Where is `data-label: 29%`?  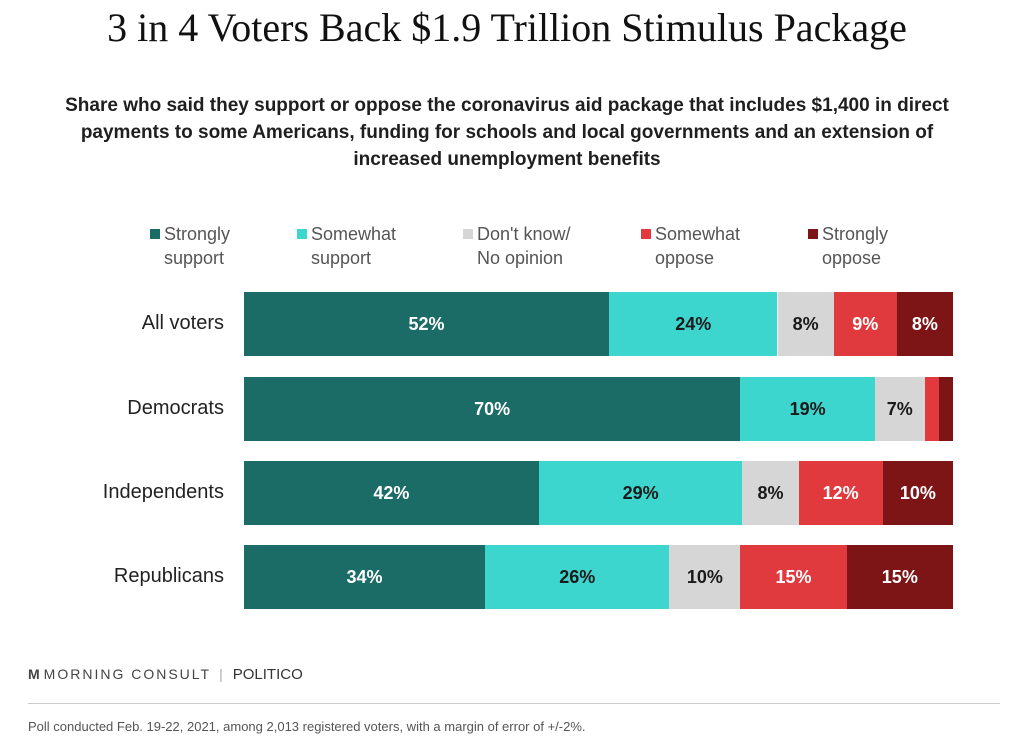
data-label: 29% is located at coordinates (640, 493).